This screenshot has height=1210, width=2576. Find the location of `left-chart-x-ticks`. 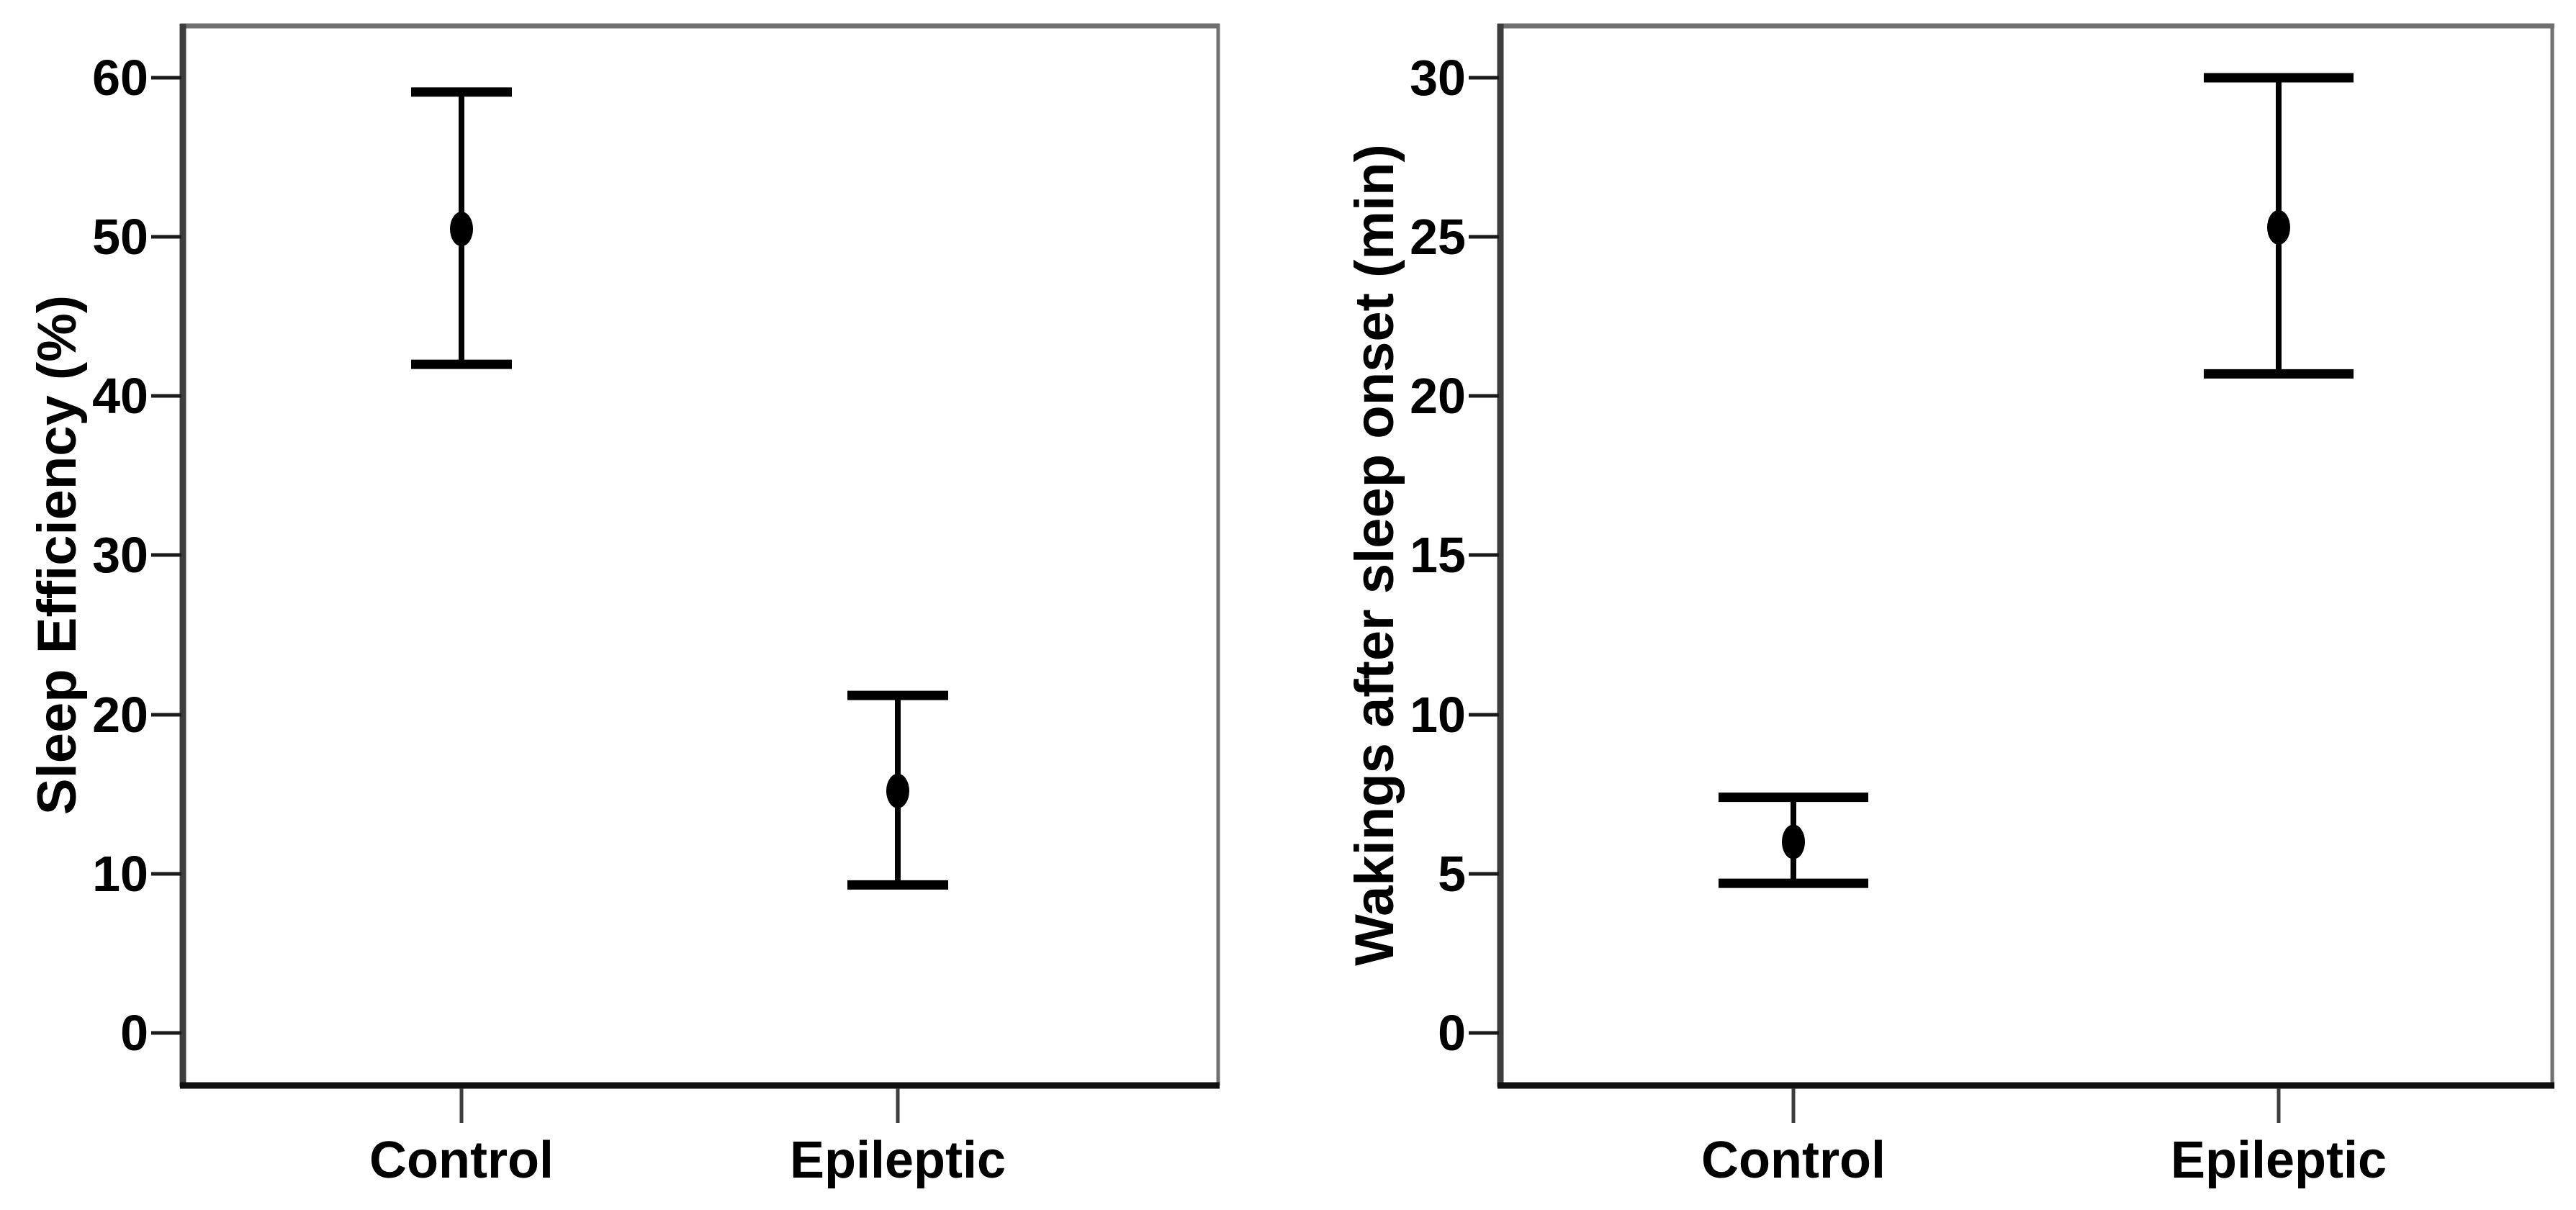

left-chart-x-ticks is located at coordinates (679, 1105).